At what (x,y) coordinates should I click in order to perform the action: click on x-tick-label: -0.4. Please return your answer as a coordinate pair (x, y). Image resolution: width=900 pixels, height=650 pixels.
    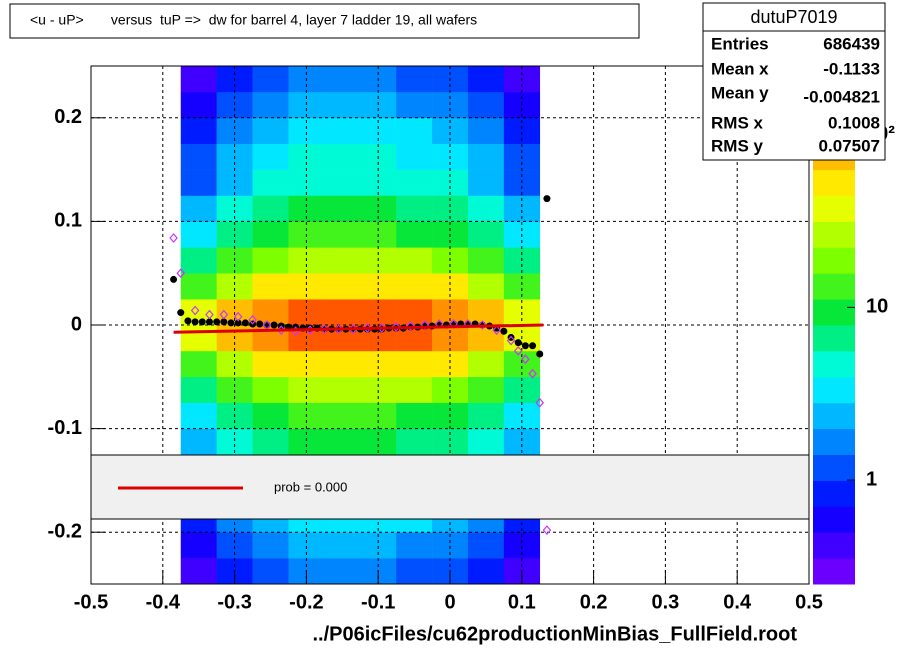
    Looking at the image, I should click on (163, 602).